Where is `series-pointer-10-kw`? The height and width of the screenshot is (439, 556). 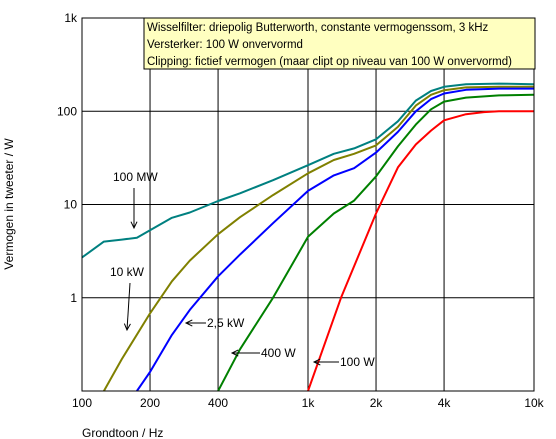 series-pointer-10-kw is located at coordinates (128, 306).